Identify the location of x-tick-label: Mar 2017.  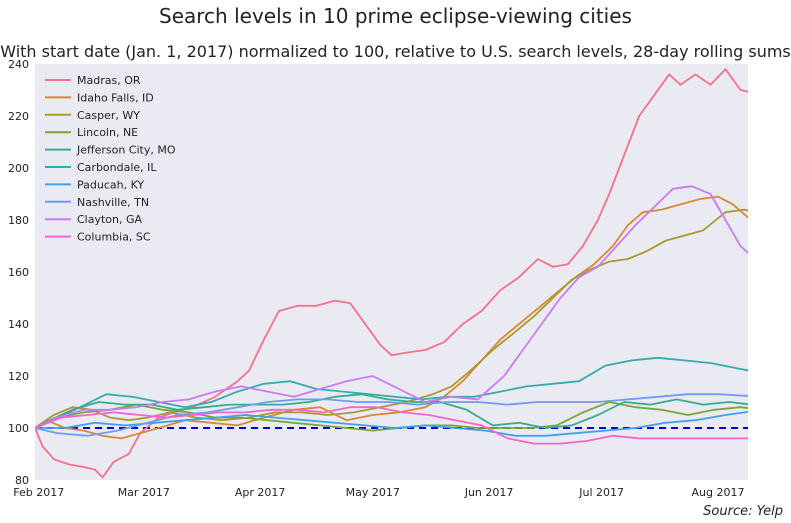
(144, 492).